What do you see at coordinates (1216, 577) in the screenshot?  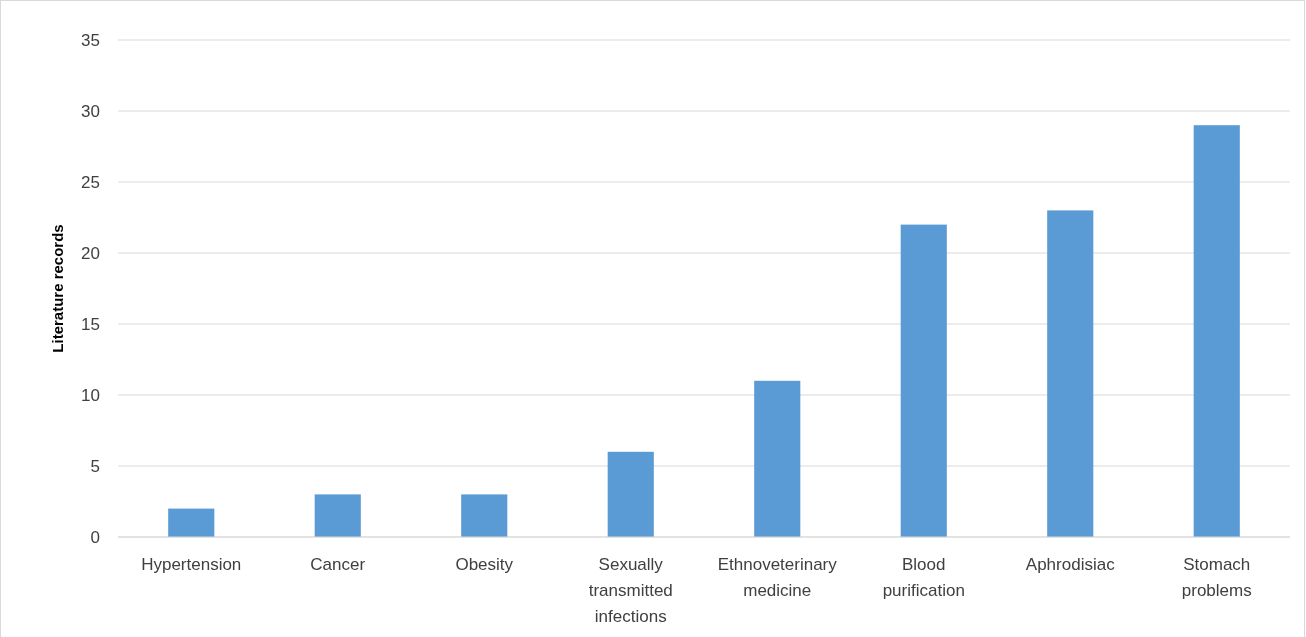 I see `x-tick-label: Stomach problems` at bounding box center [1216, 577].